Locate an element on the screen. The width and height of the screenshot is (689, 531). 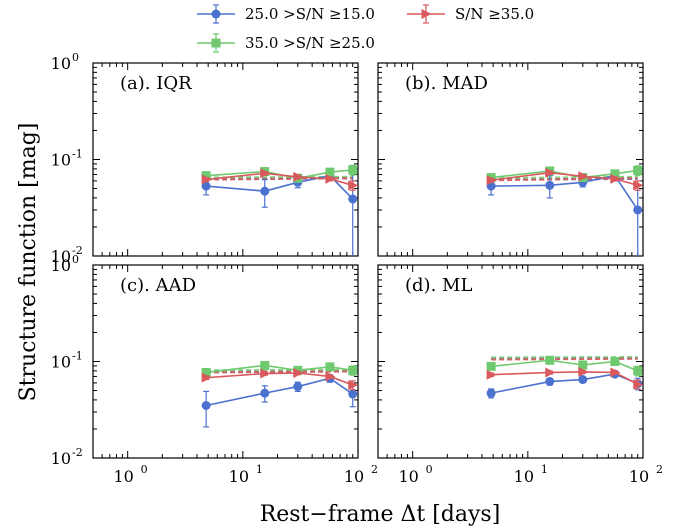
legend-label: 35.0 >S/N ≥25.0 is located at coordinates (310, 43).